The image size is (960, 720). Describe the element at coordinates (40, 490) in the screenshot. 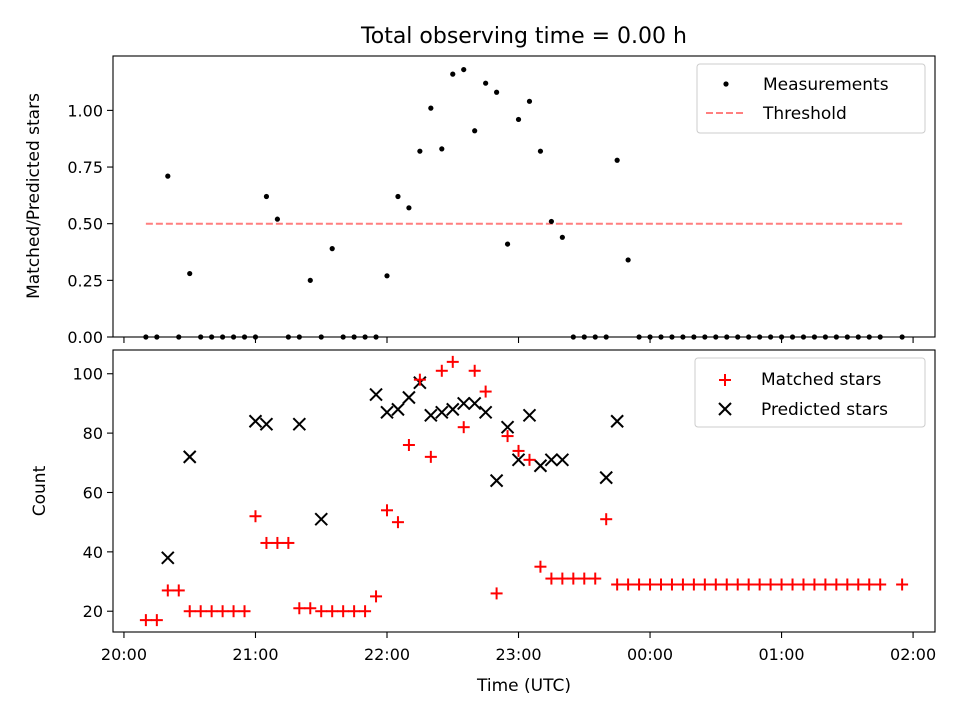

I see `bottom-y-axis-label: Count` at that location.